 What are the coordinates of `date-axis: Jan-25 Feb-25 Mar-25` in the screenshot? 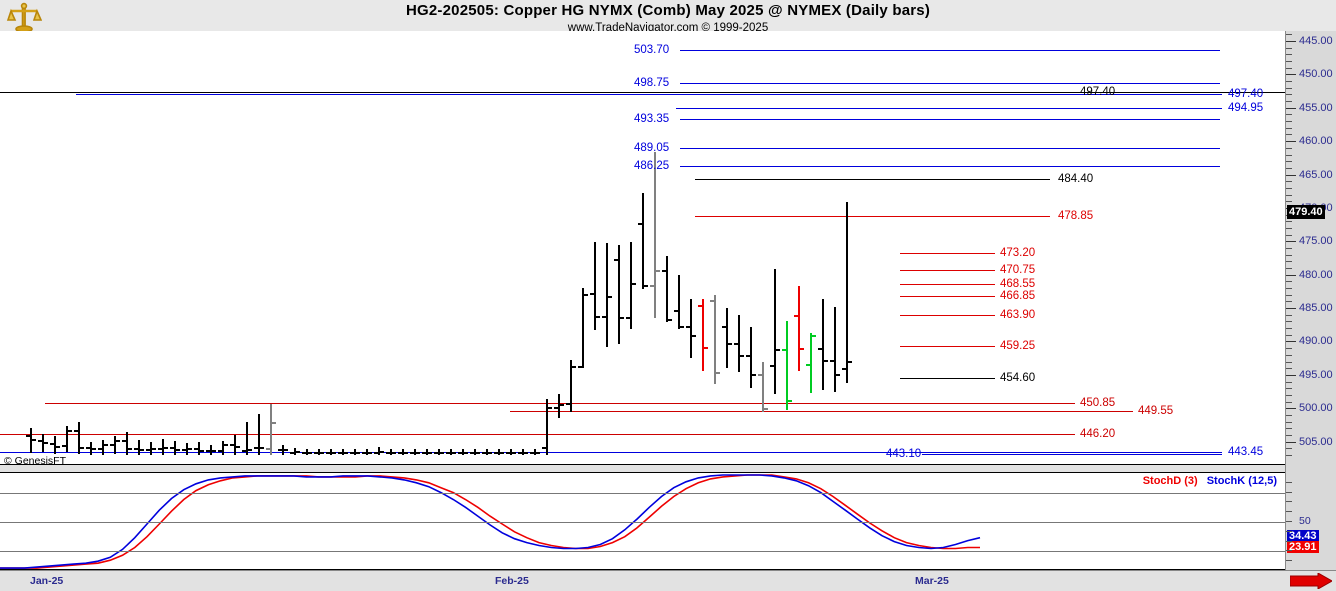 It's located at (668, 580).